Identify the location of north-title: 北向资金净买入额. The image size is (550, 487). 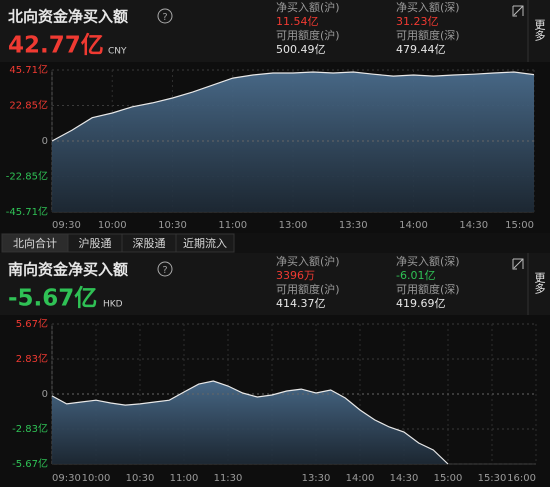
(68, 17).